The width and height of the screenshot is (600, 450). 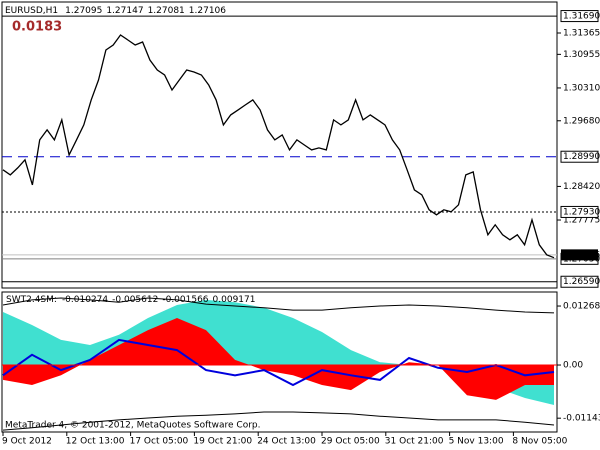 I want to click on y-tick-label: -0.01143, so click(x=581, y=419).